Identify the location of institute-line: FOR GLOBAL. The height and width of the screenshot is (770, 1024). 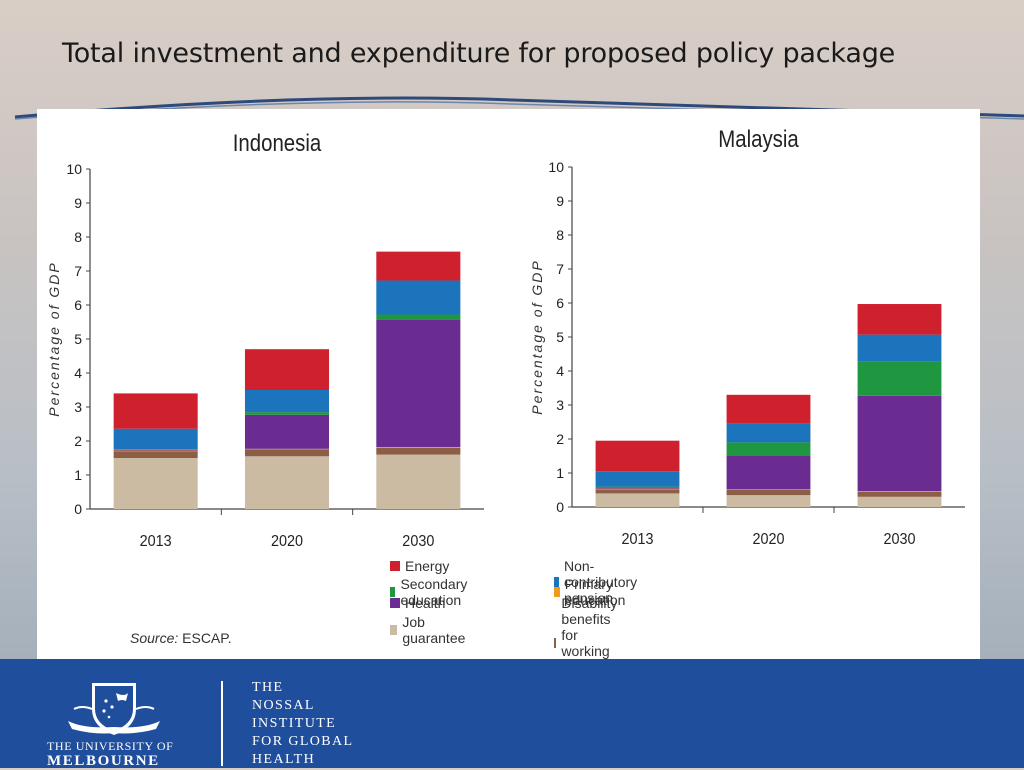
(303, 741).